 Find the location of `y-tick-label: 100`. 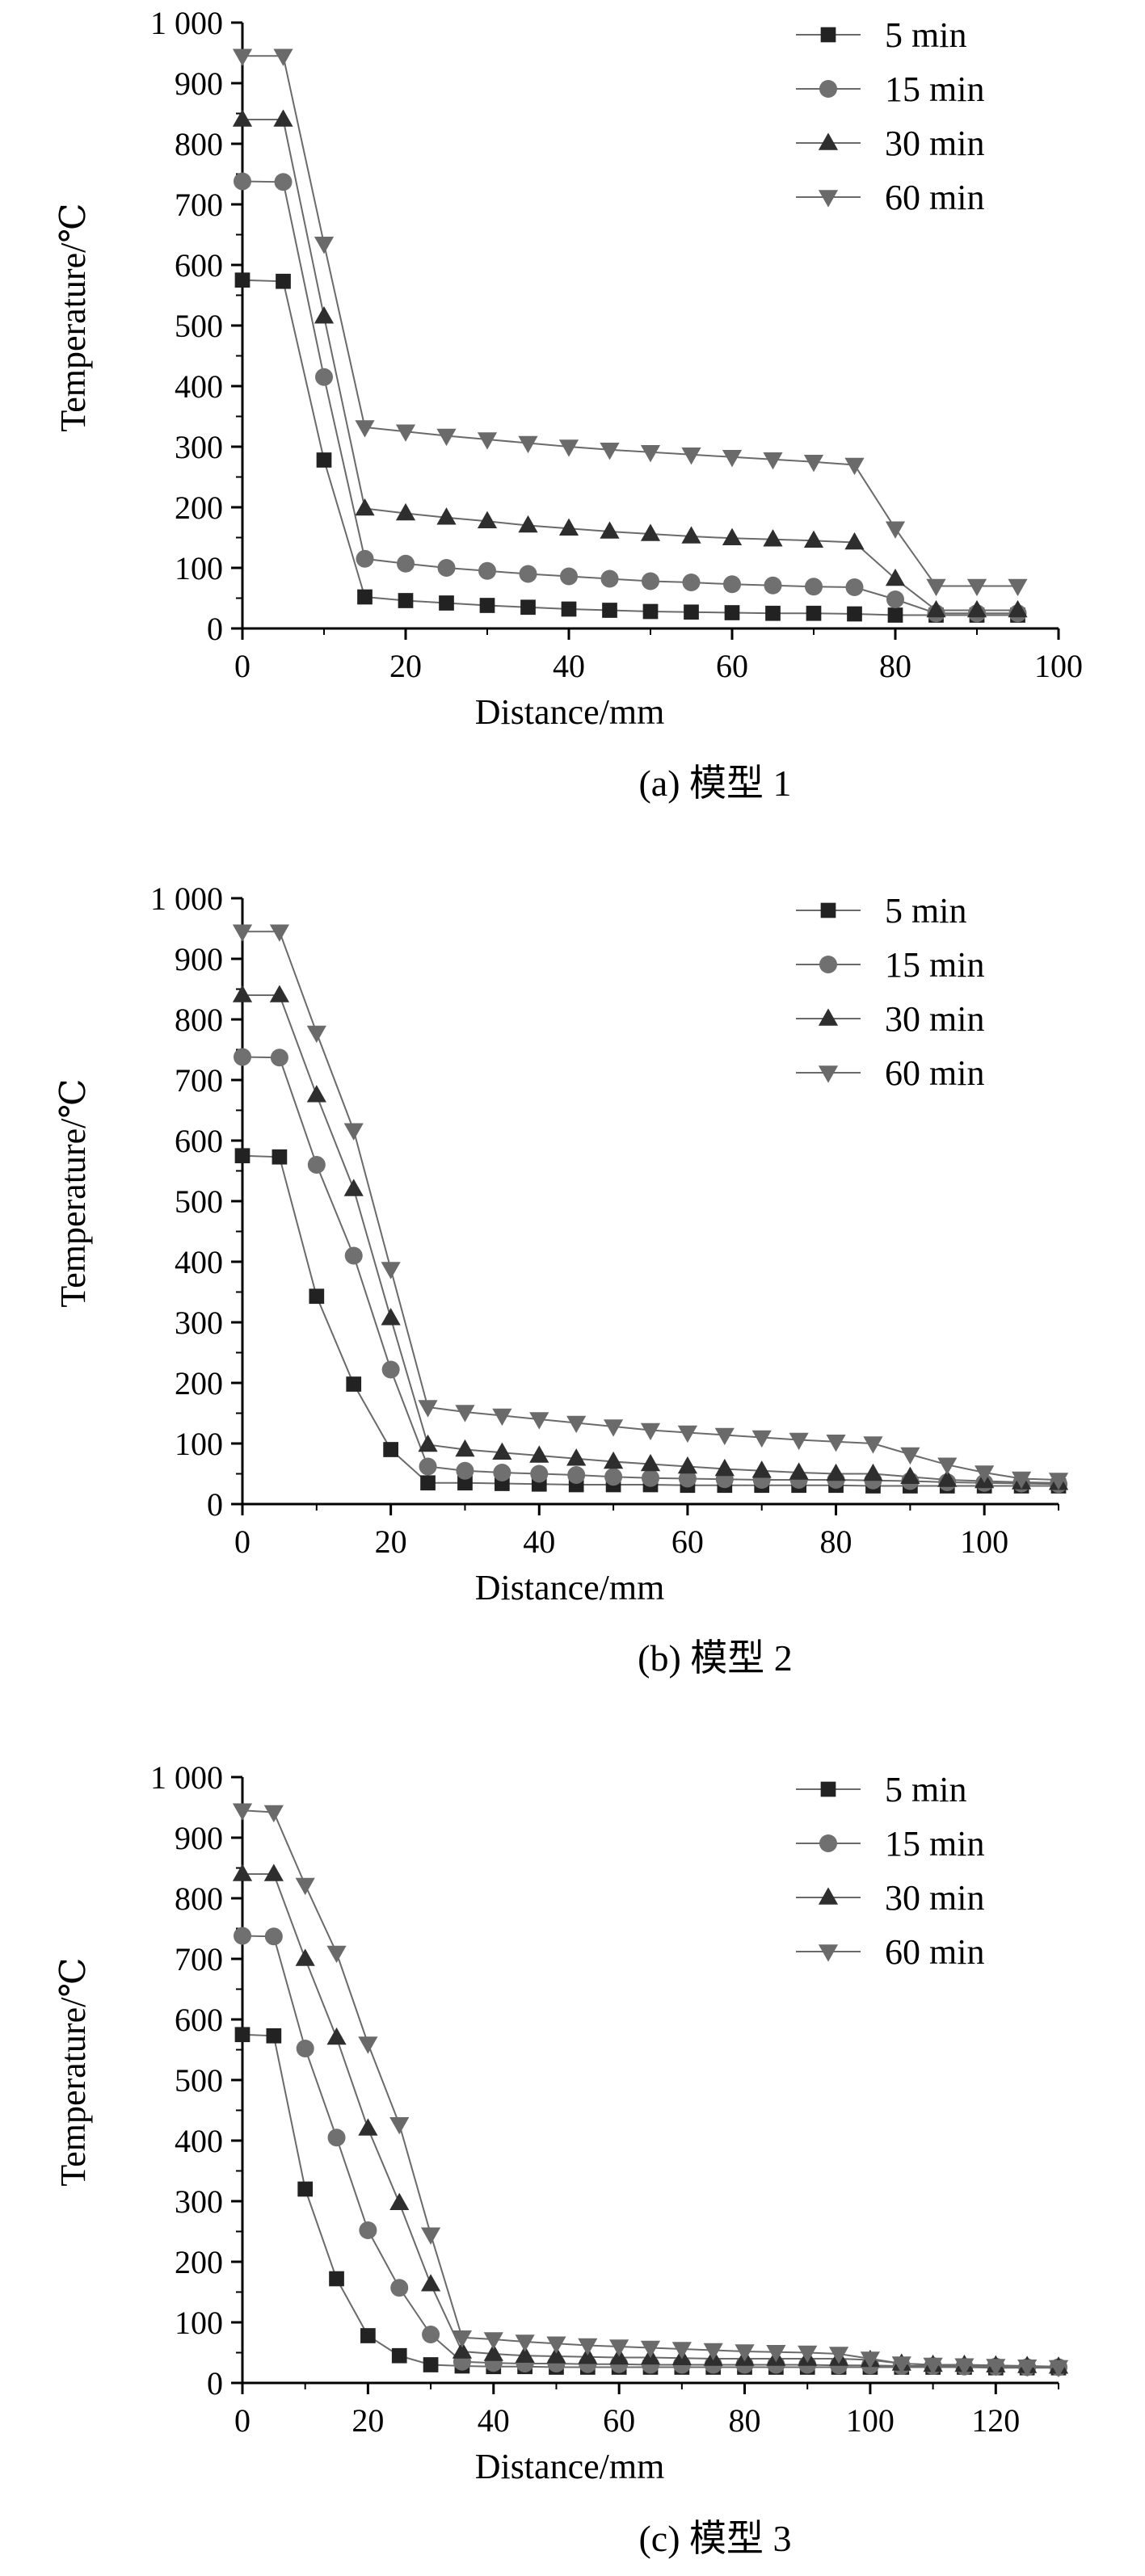

y-tick-label: 100 is located at coordinates (199, 2323).